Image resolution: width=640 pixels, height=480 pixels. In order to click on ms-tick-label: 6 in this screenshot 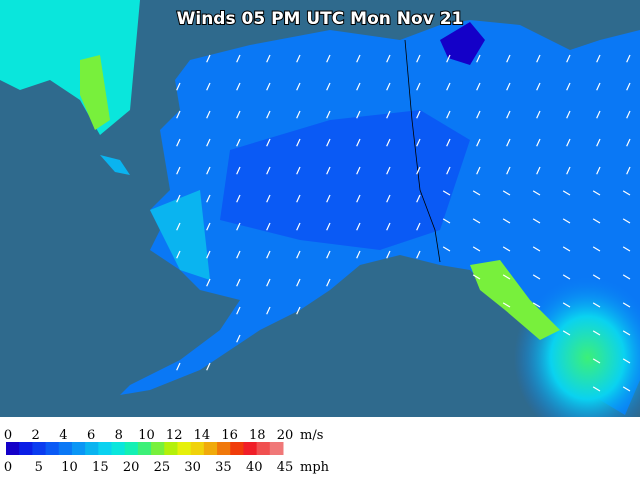, I will do `click(91, 435)`.